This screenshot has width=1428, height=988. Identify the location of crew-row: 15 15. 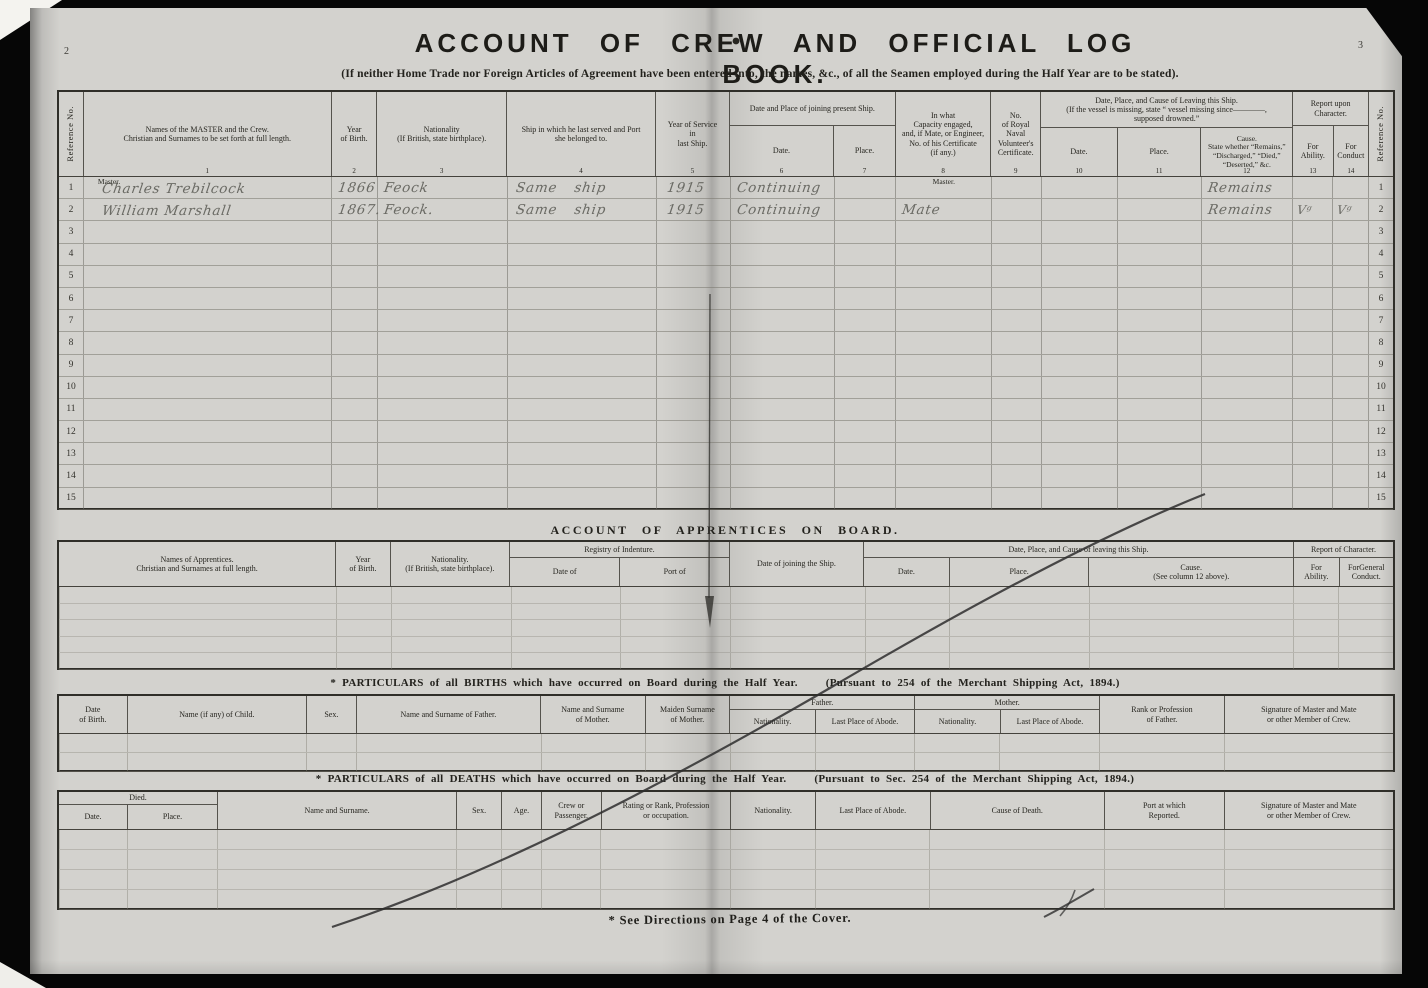
(726, 498).